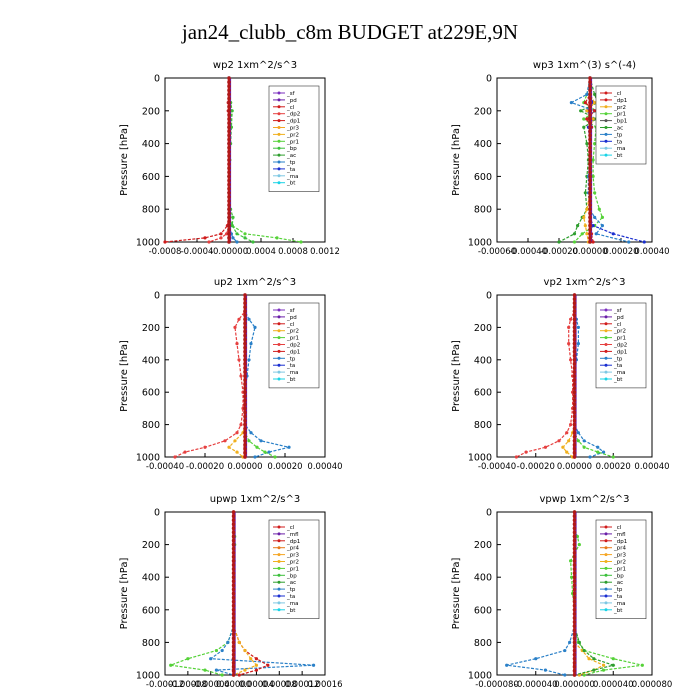  I want to click on series-line, so click(546, 376).